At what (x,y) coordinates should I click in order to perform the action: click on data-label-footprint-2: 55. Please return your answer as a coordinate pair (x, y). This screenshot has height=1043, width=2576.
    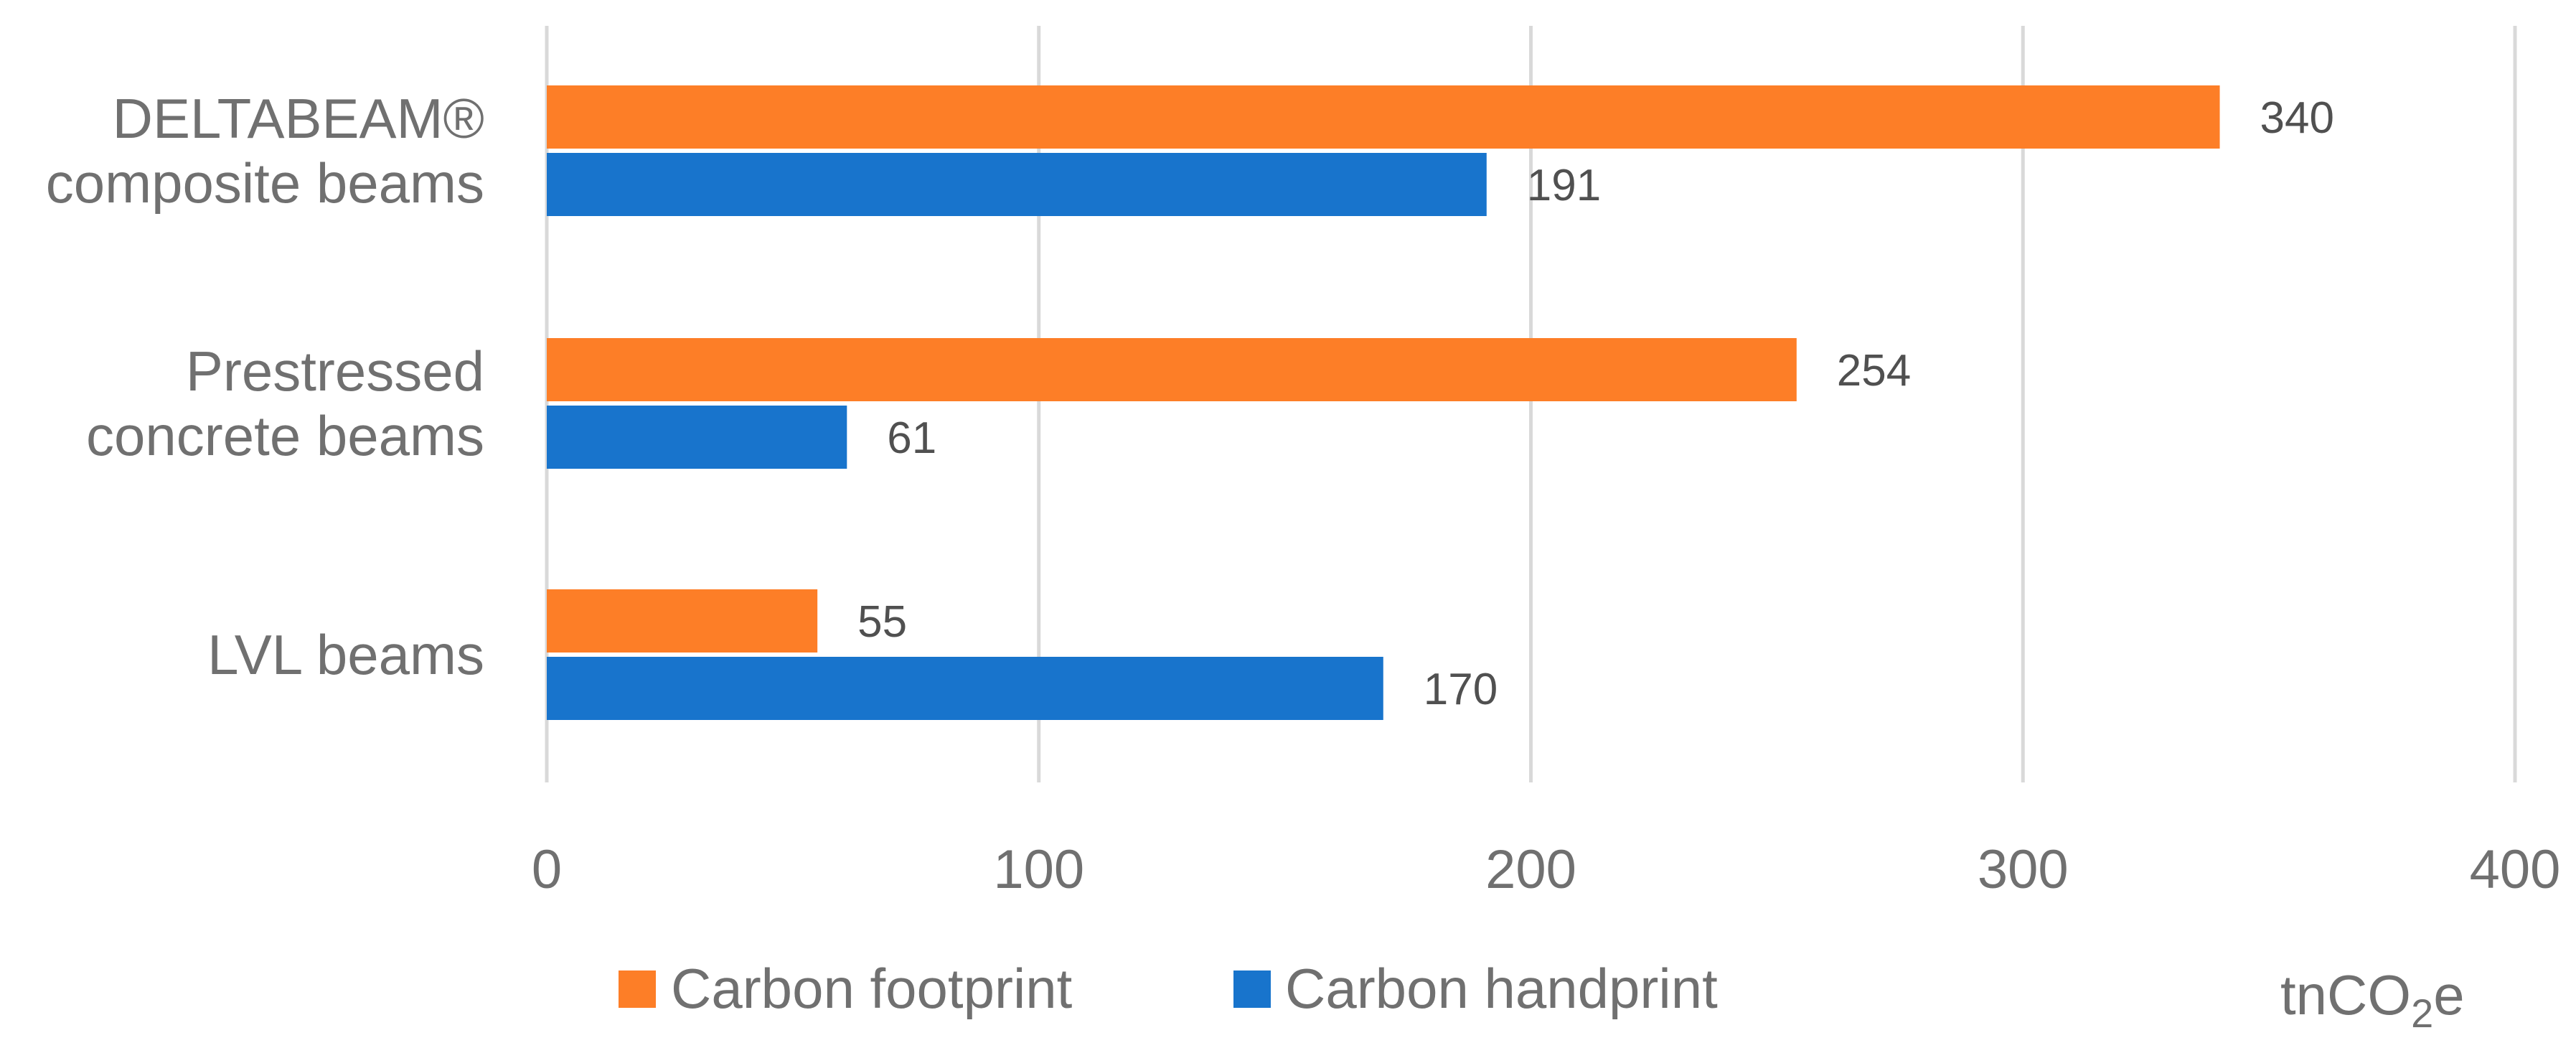
    Looking at the image, I should click on (882, 622).